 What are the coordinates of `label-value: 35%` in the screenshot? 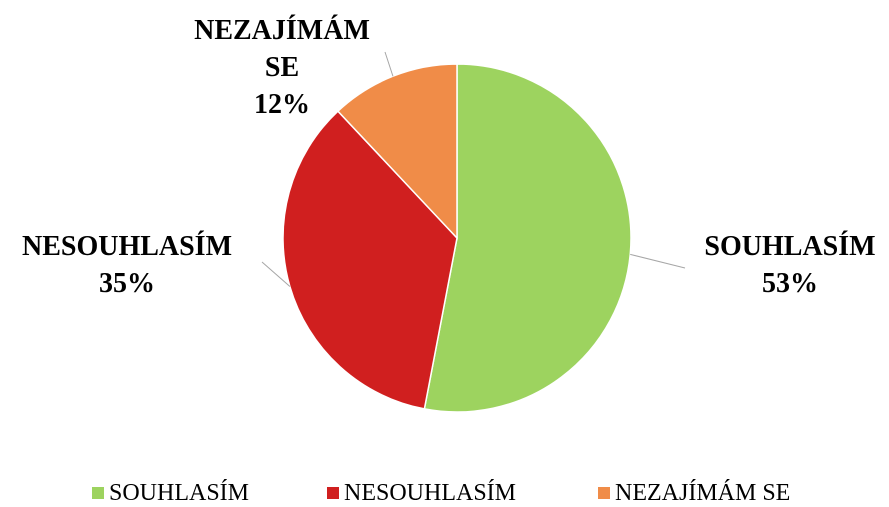 It's located at (127, 283).